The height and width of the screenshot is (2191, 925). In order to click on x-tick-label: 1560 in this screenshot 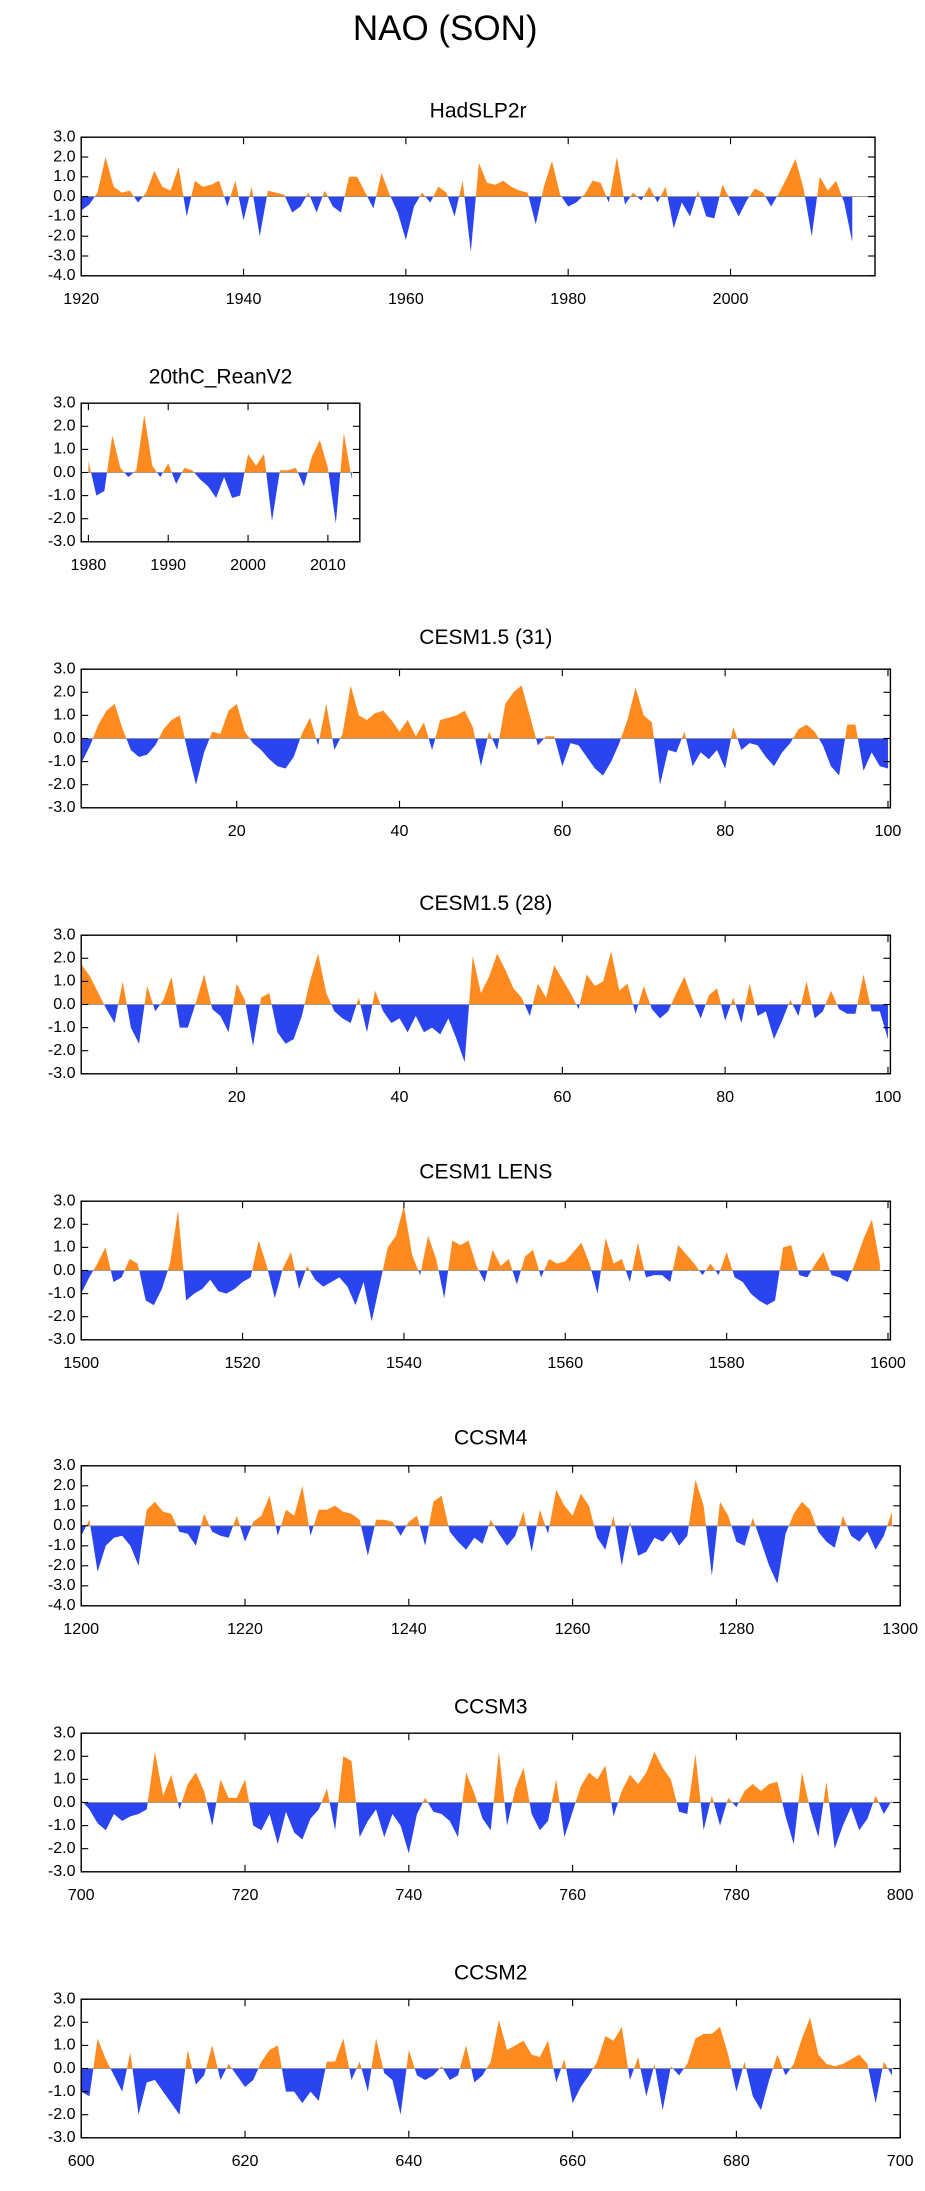, I will do `click(565, 1363)`.